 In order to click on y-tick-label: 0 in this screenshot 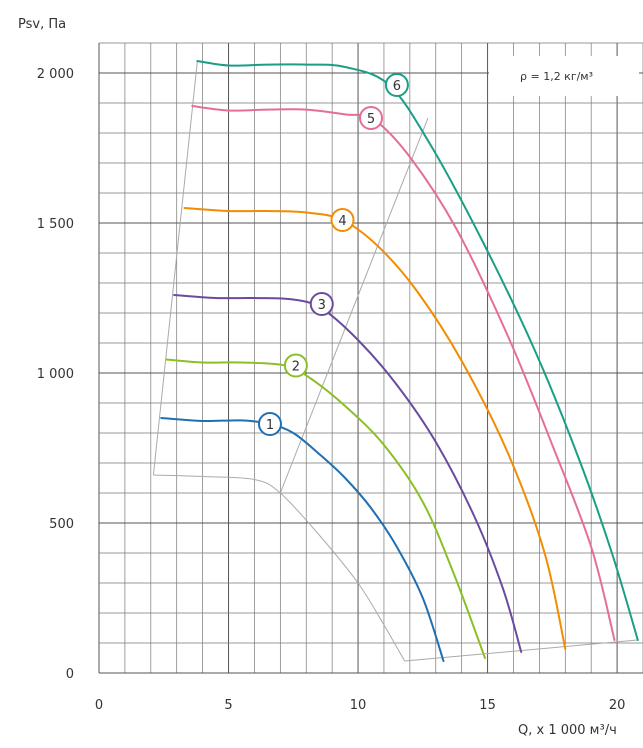, I will do `click(70, 674)`.